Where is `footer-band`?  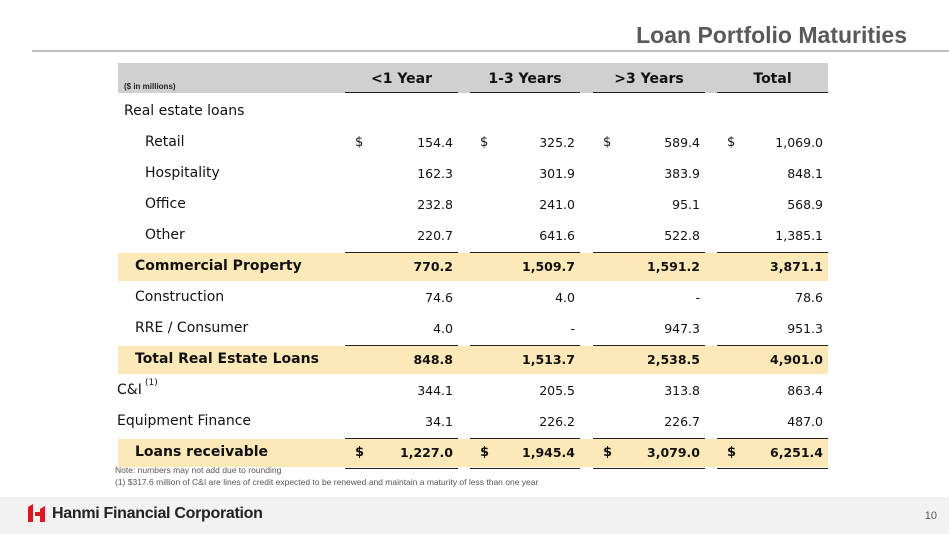 footer-band is located at coordinates (474, 515).